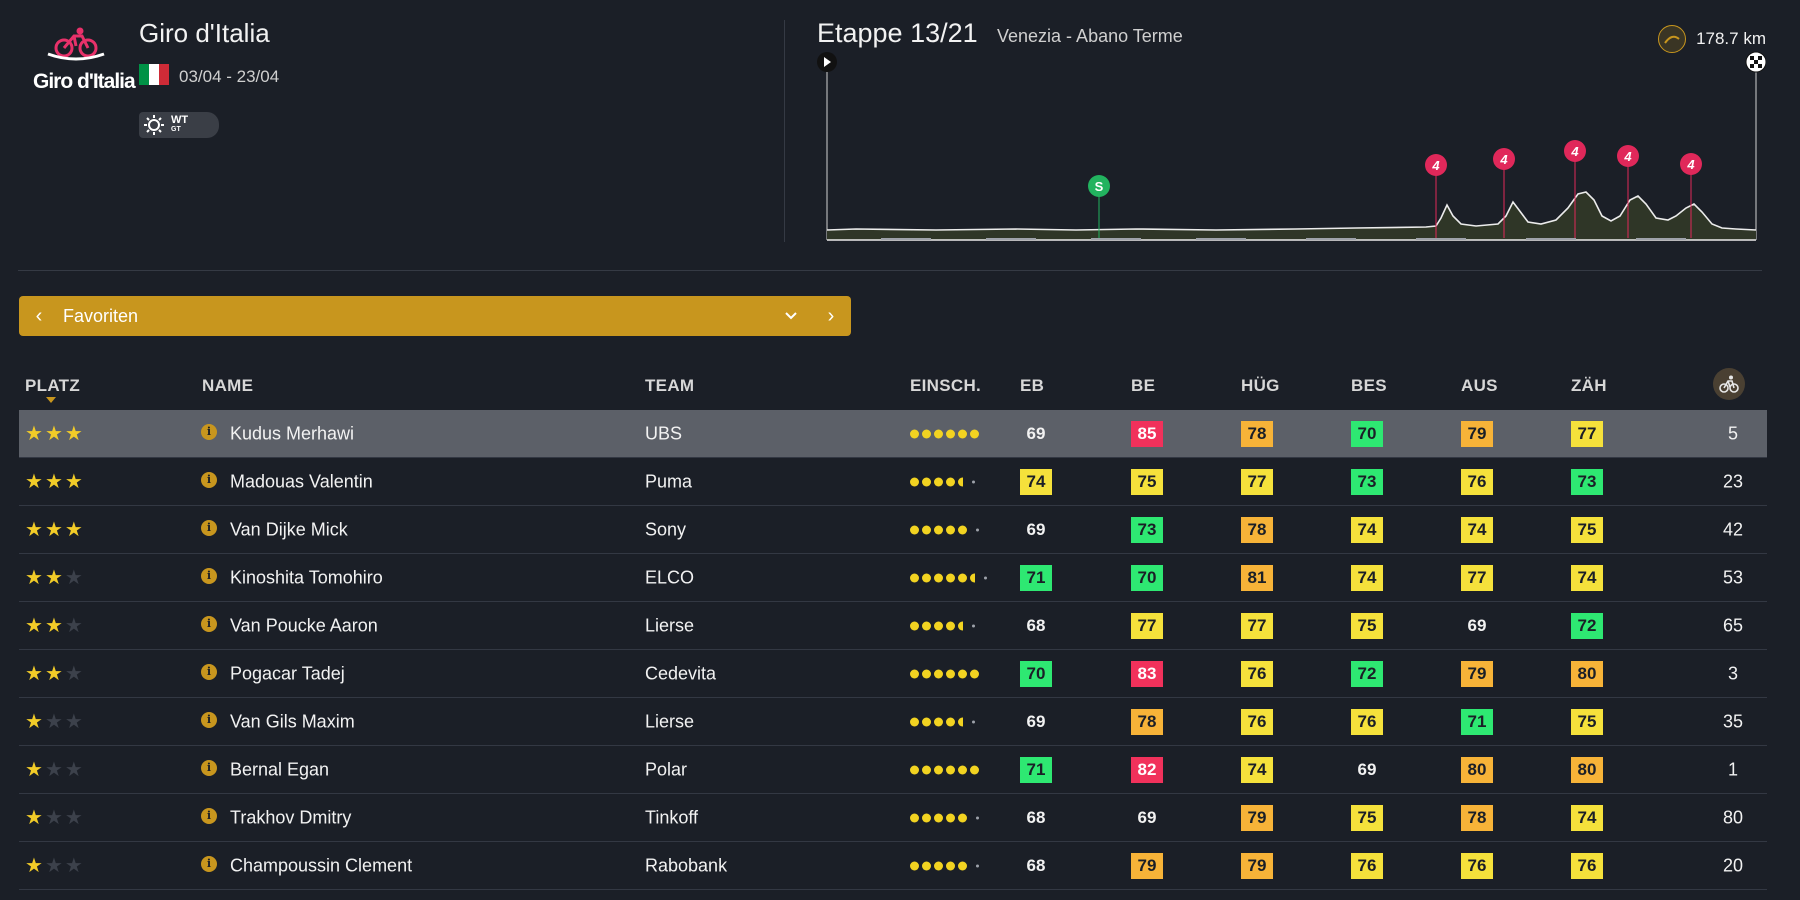 This screenshot has width=1800, height=900. I want to click on rider-name: Kinoshita Tomohiro, so click(306, 577).